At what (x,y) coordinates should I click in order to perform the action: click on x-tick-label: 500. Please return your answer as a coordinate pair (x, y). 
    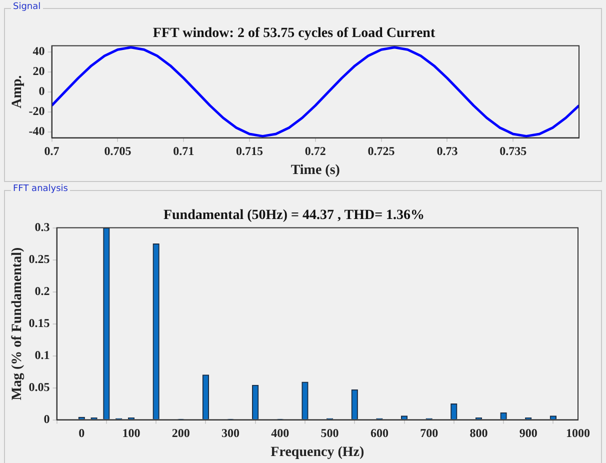
    Looking at the image, I should click on (329, 433).